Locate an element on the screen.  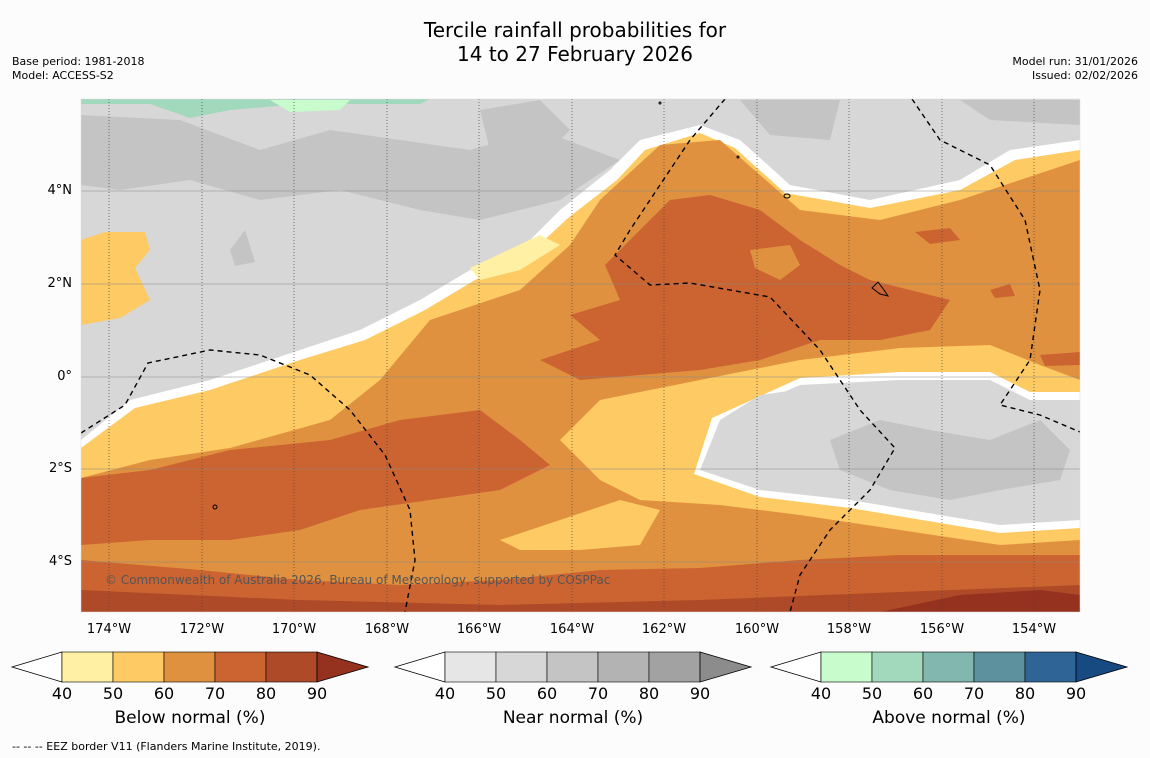
colorbar-above-normal-tick: 50 is located at coordinates (872, 693).